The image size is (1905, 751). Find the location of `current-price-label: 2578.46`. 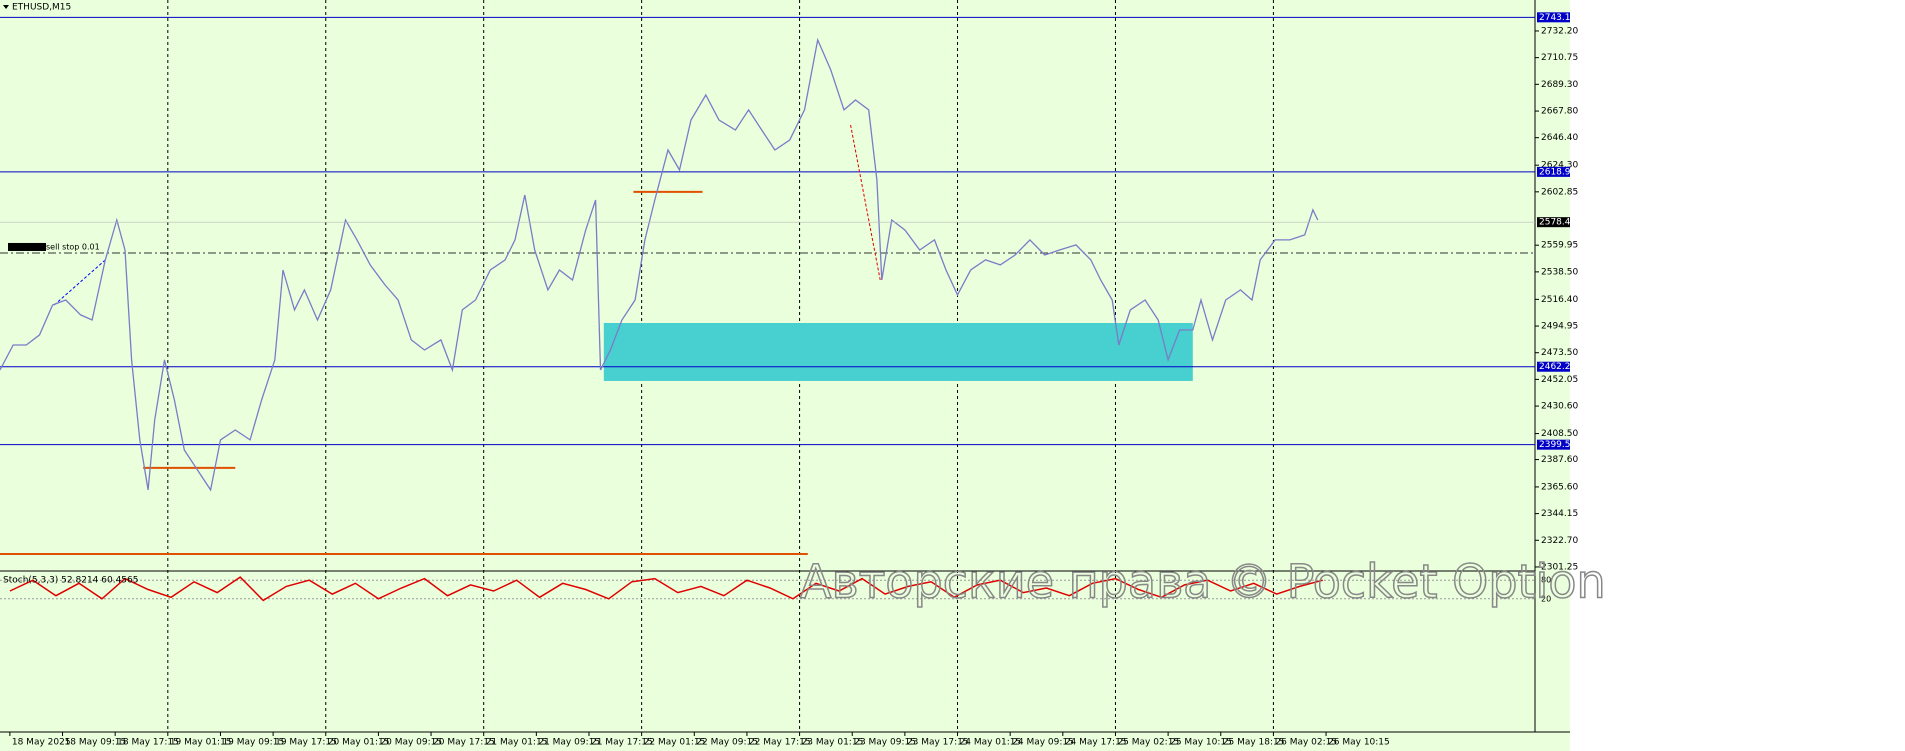

current-price-label: 2578.46 is located at coordinates (1557, 223).